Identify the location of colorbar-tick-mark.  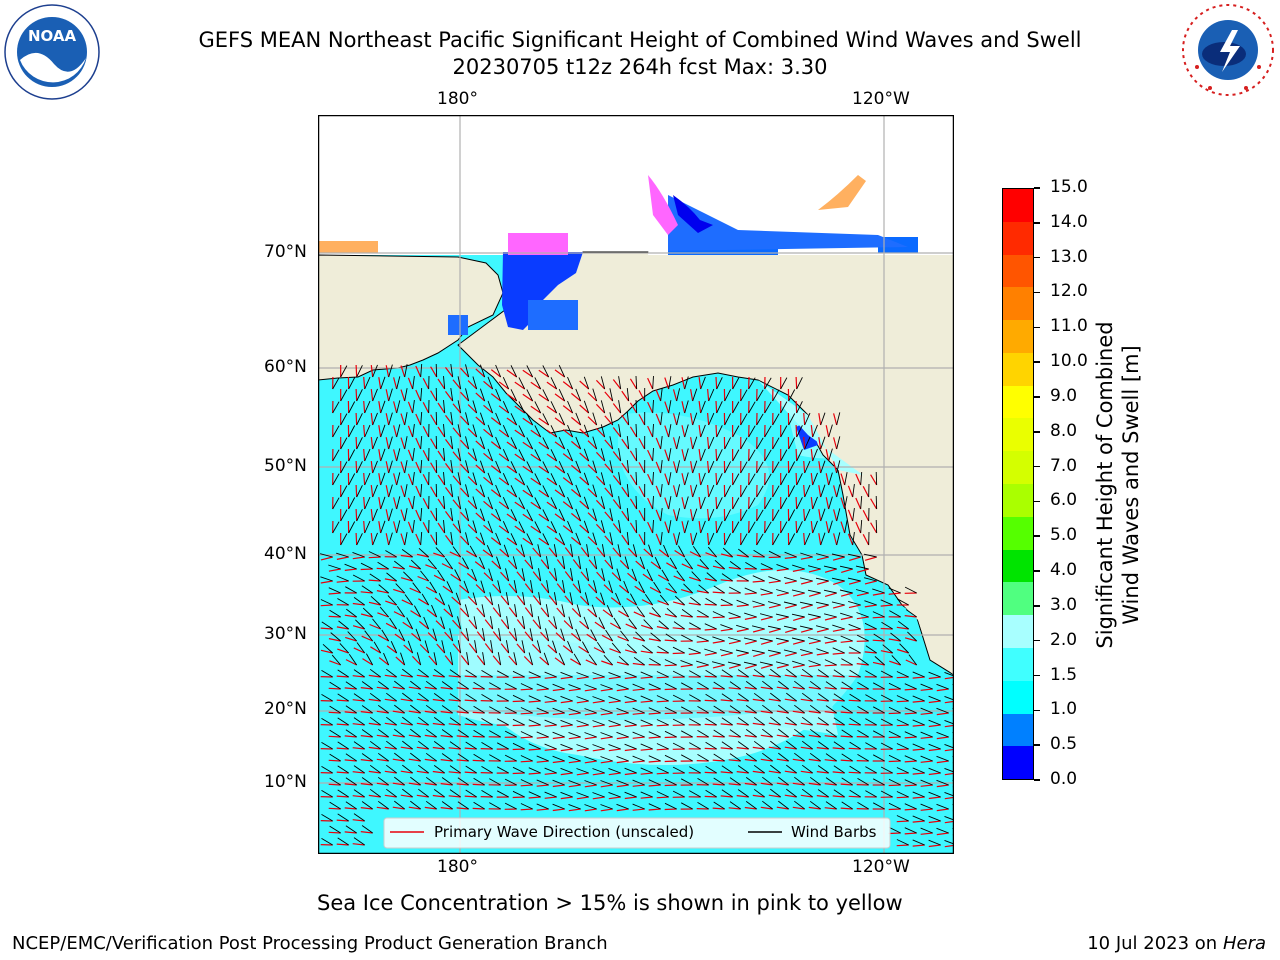
(1037, 257).